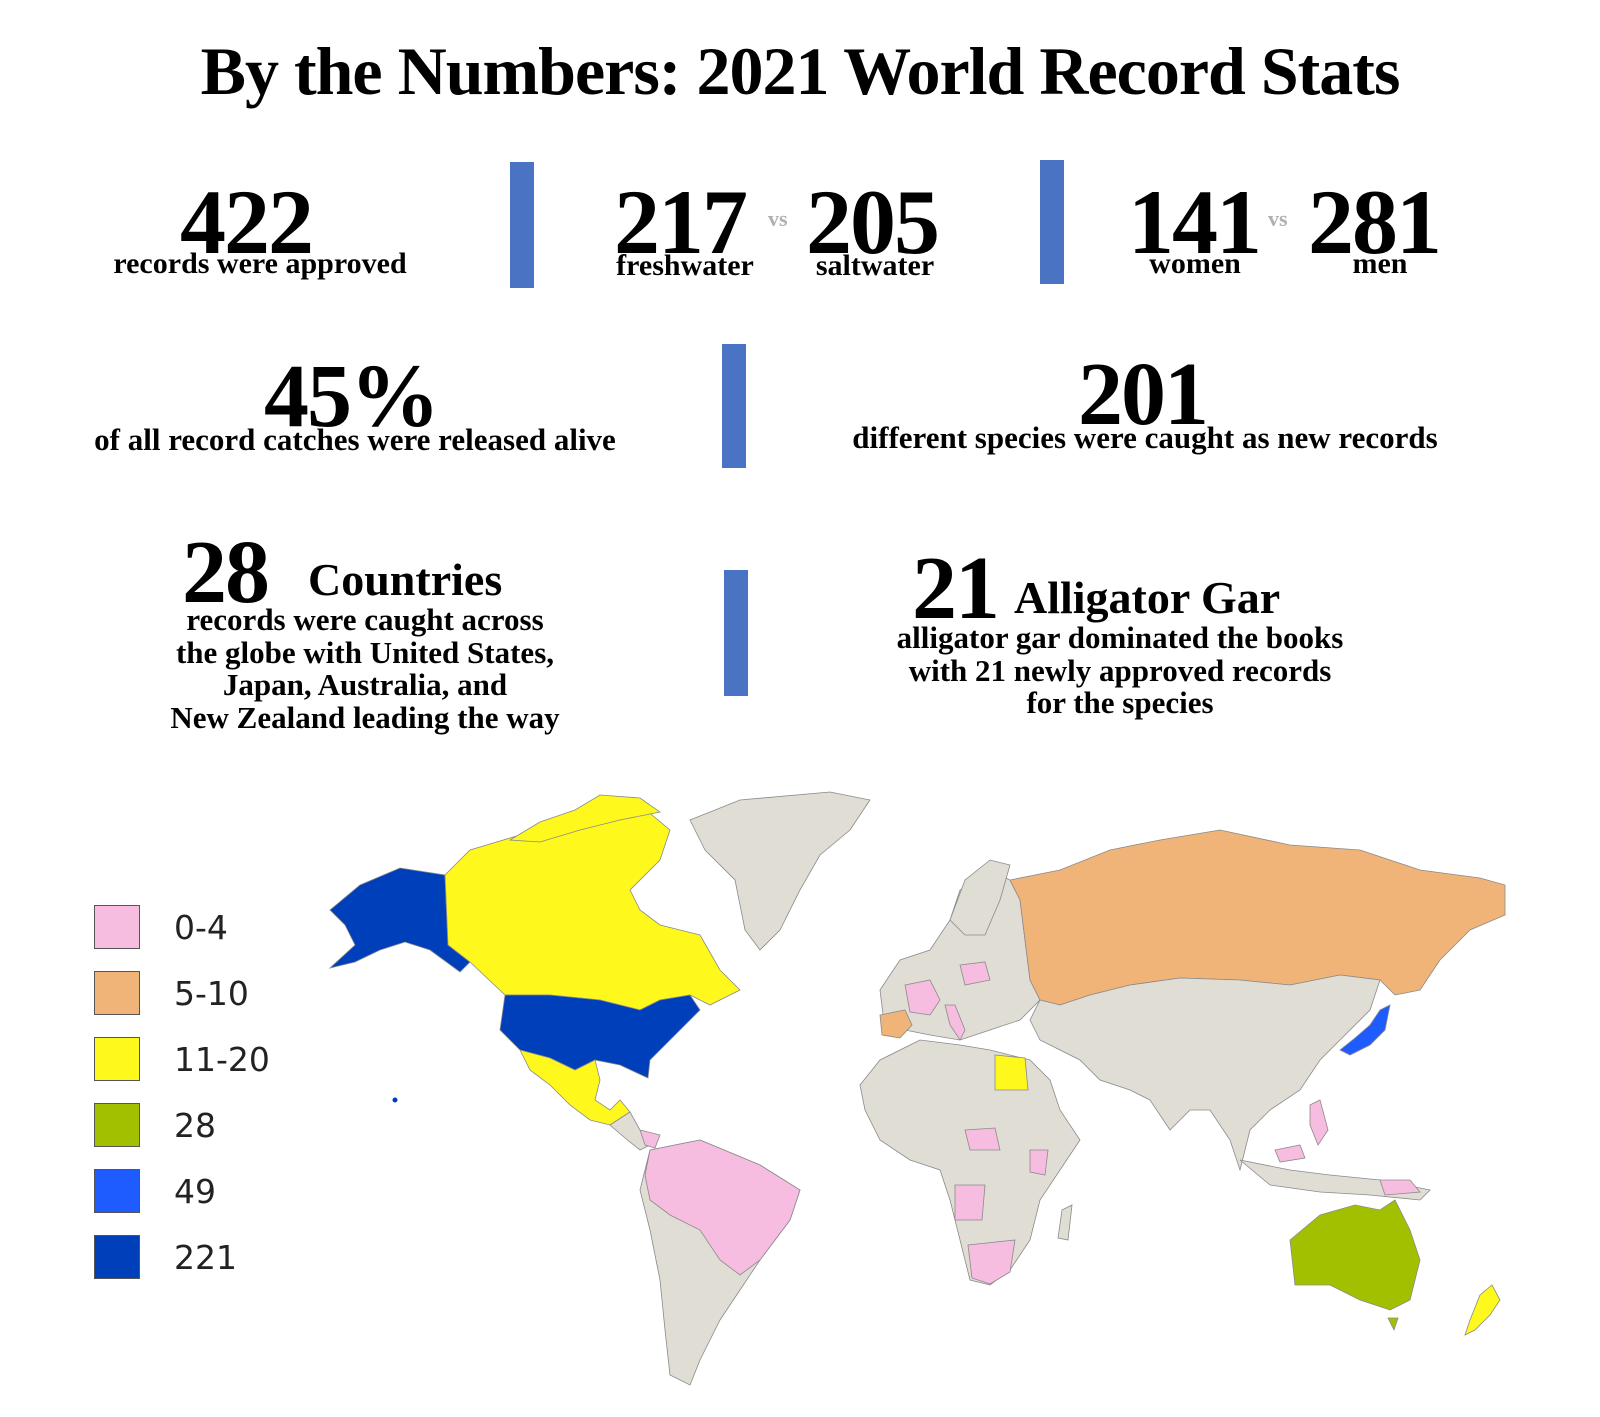  What do you see at coordinates (982, 1139) in the screenshot?
I see `central-african-countries` at bounding box center [982, 1139].